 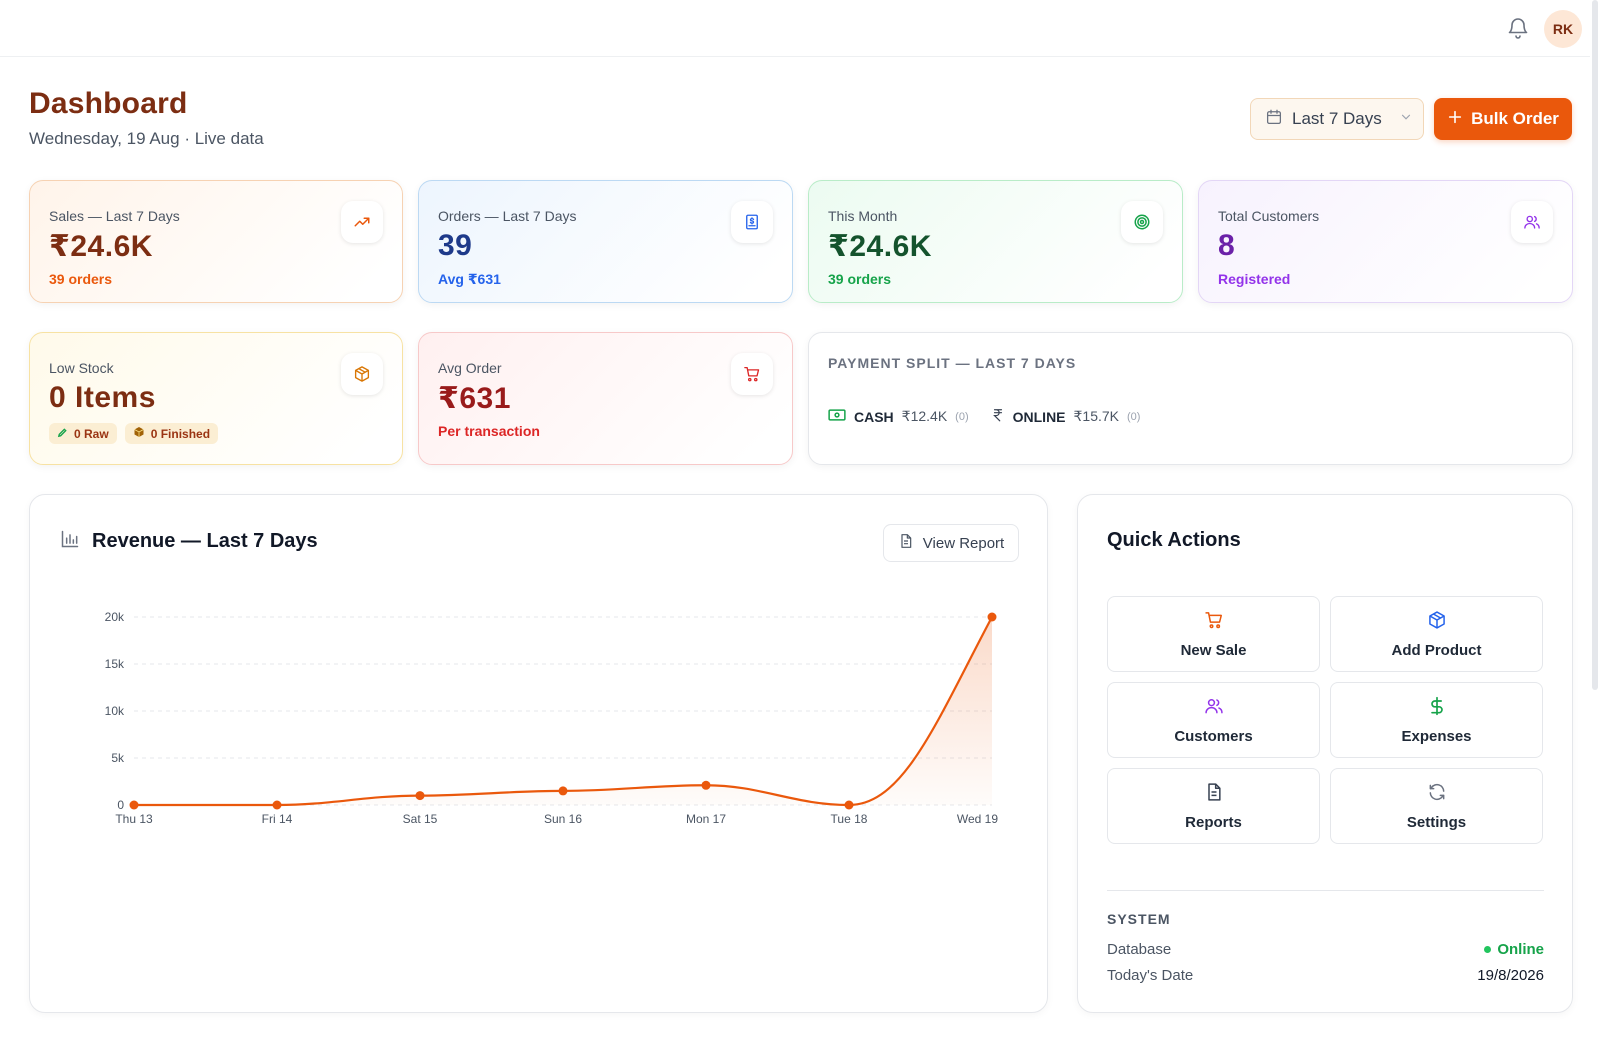 What do you see at coordinates (1325, 949) in the screenshot?
I see `database-row: Database Online` at bounding box center [1325, 949].